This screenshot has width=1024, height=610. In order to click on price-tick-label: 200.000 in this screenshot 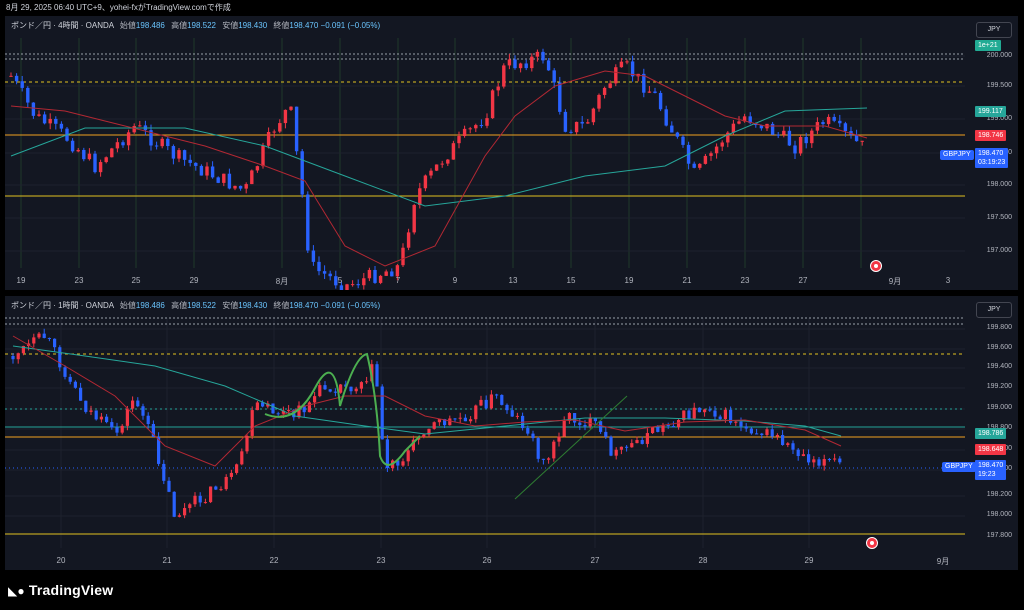, I will do `click(999, 55)`.